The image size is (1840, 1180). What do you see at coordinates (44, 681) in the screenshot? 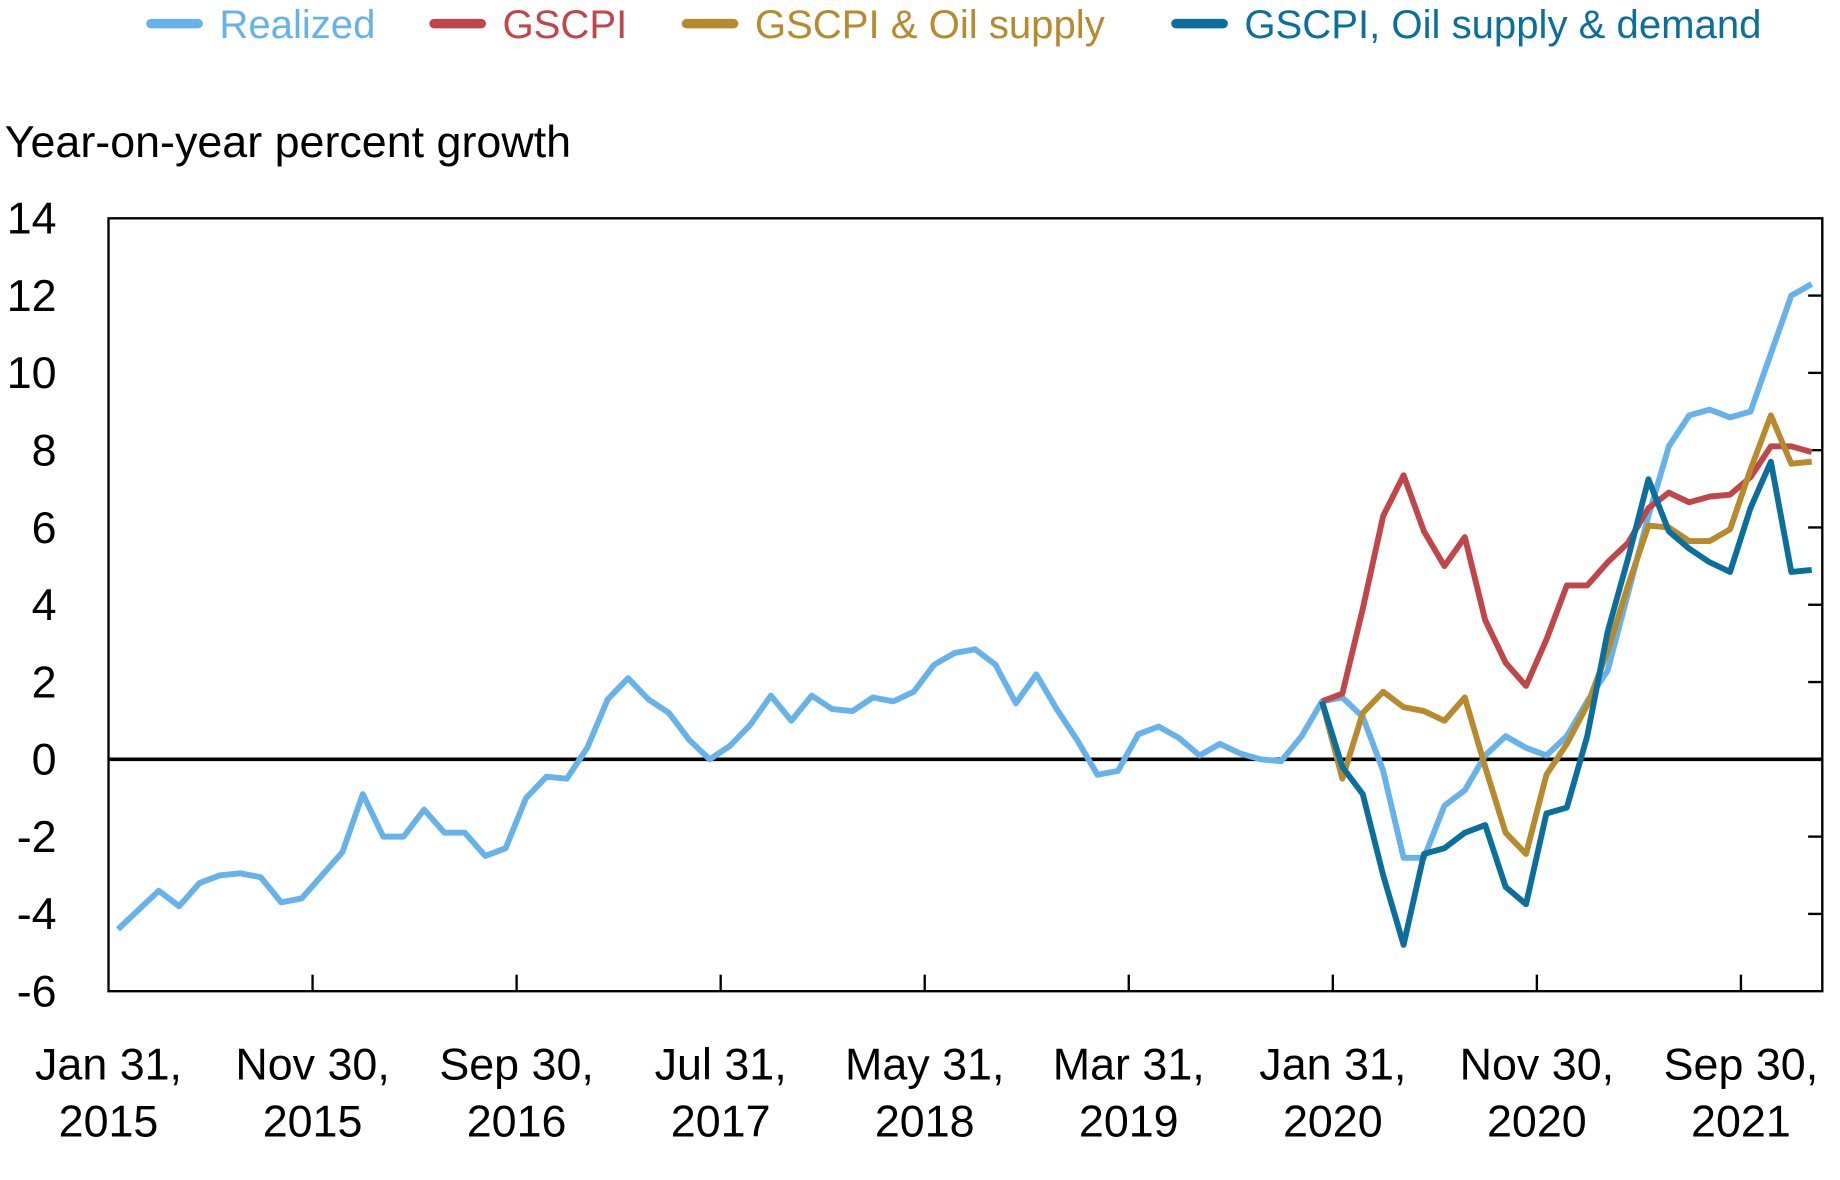
I see `y-tick-label: 2` at bounding box center [44, 681].